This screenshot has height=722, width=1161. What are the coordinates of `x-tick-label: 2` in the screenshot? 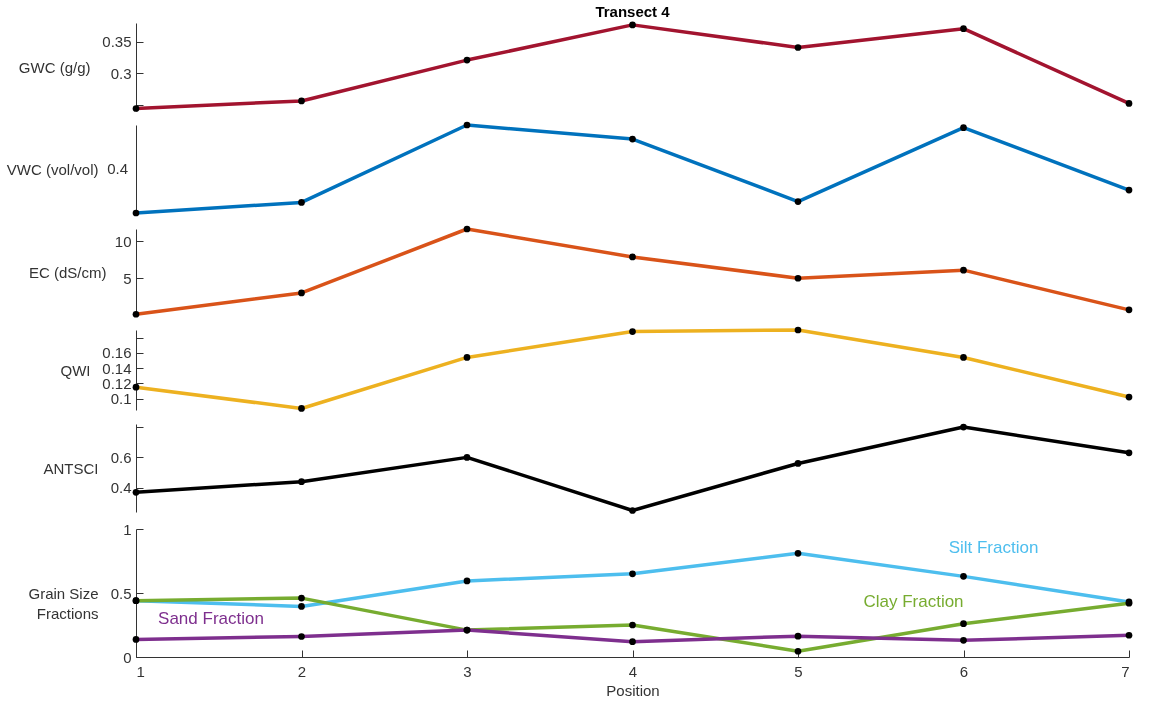 It's located at (302, 671).